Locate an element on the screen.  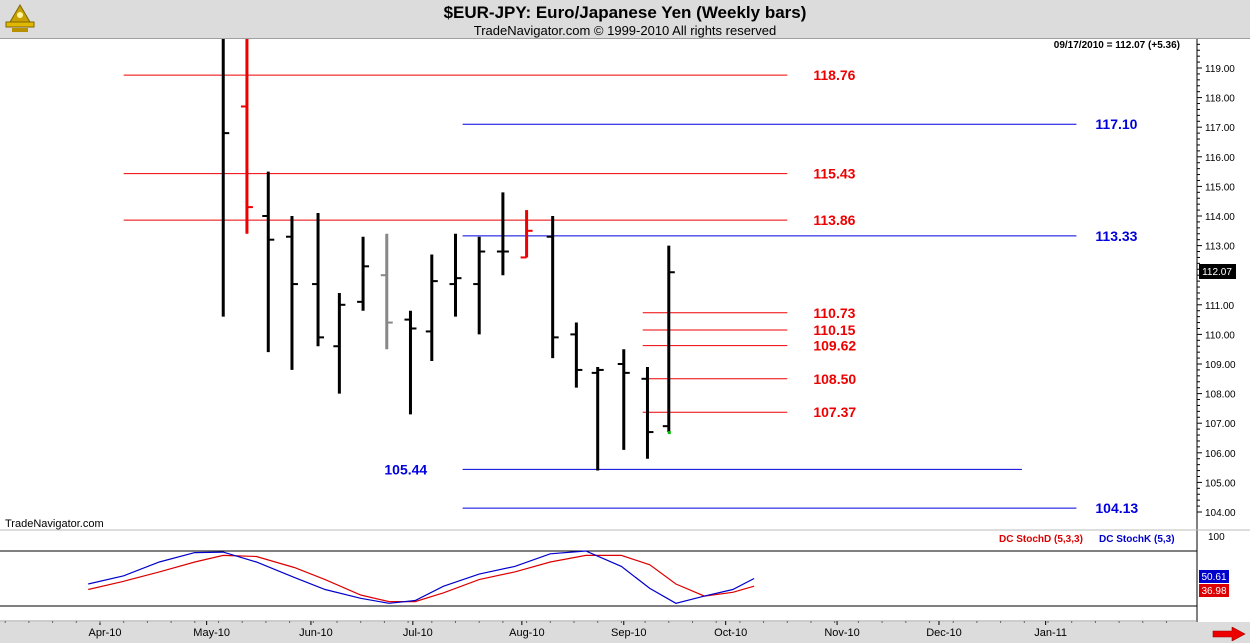
last-price-box: 112.07 is located at coordinates (1217, 271).